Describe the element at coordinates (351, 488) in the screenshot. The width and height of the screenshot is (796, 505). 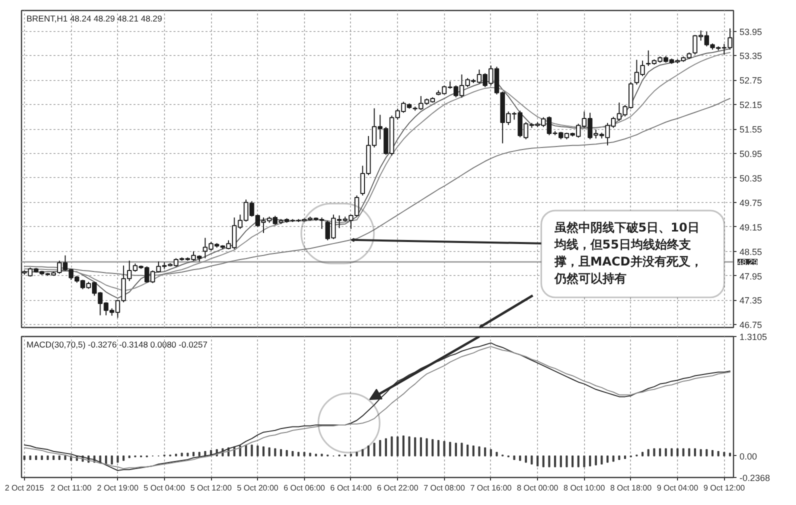
I see `x-tick-label: 6 Oct 14:00` at that location.